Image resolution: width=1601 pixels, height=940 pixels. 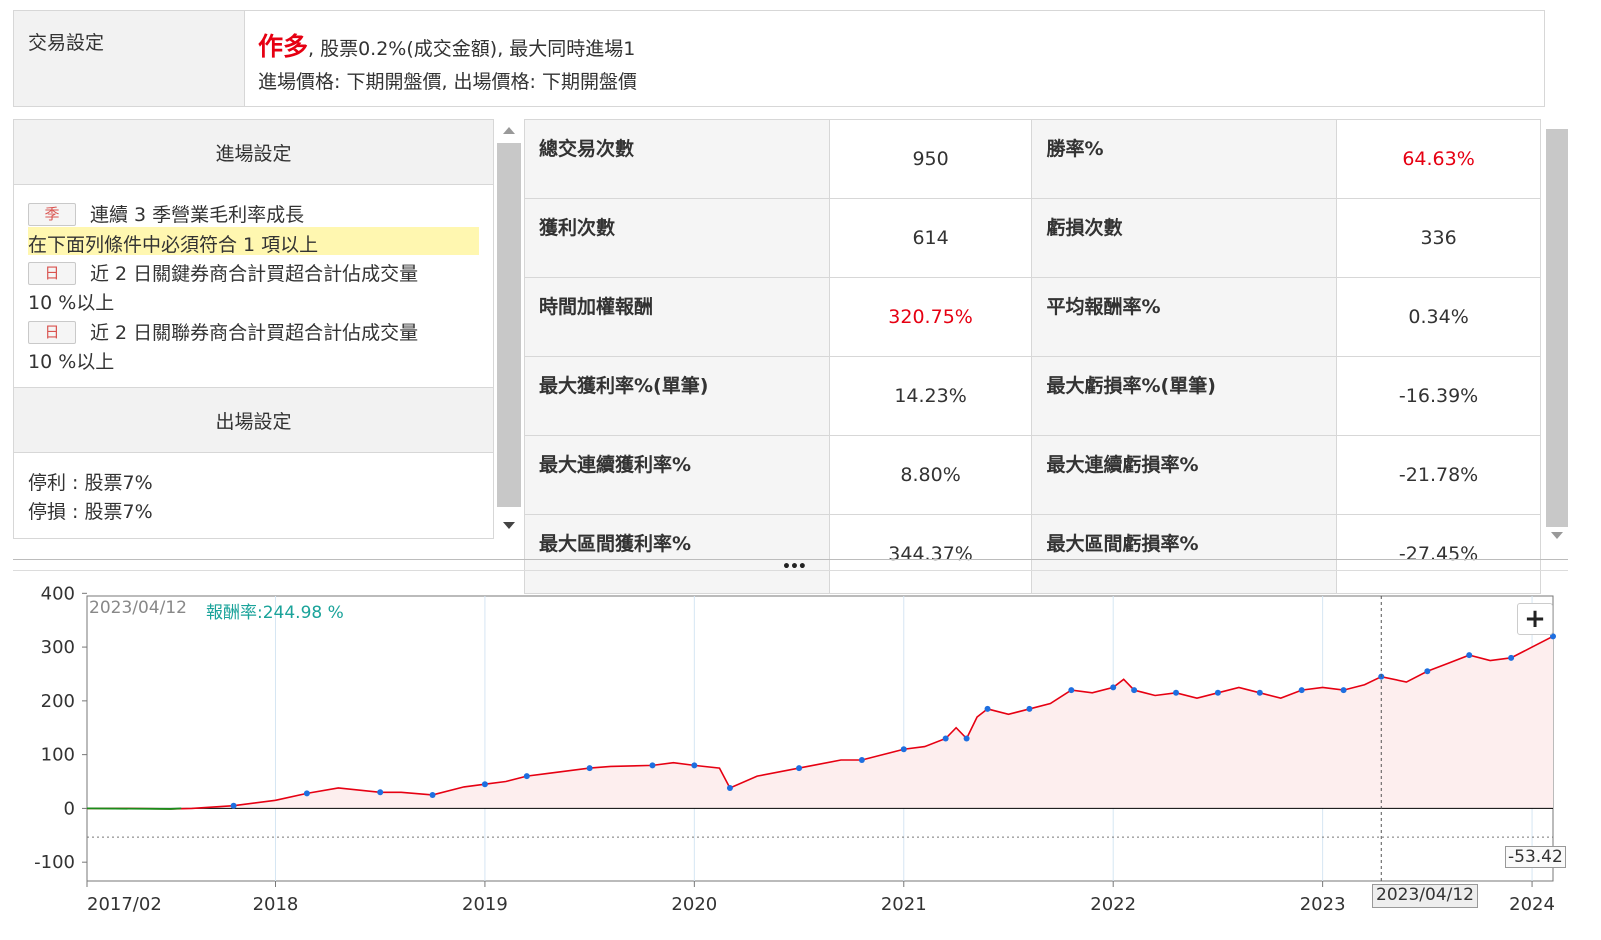 I want to click on exit-settings-header: 出場設定, so click(x=253, y=420).